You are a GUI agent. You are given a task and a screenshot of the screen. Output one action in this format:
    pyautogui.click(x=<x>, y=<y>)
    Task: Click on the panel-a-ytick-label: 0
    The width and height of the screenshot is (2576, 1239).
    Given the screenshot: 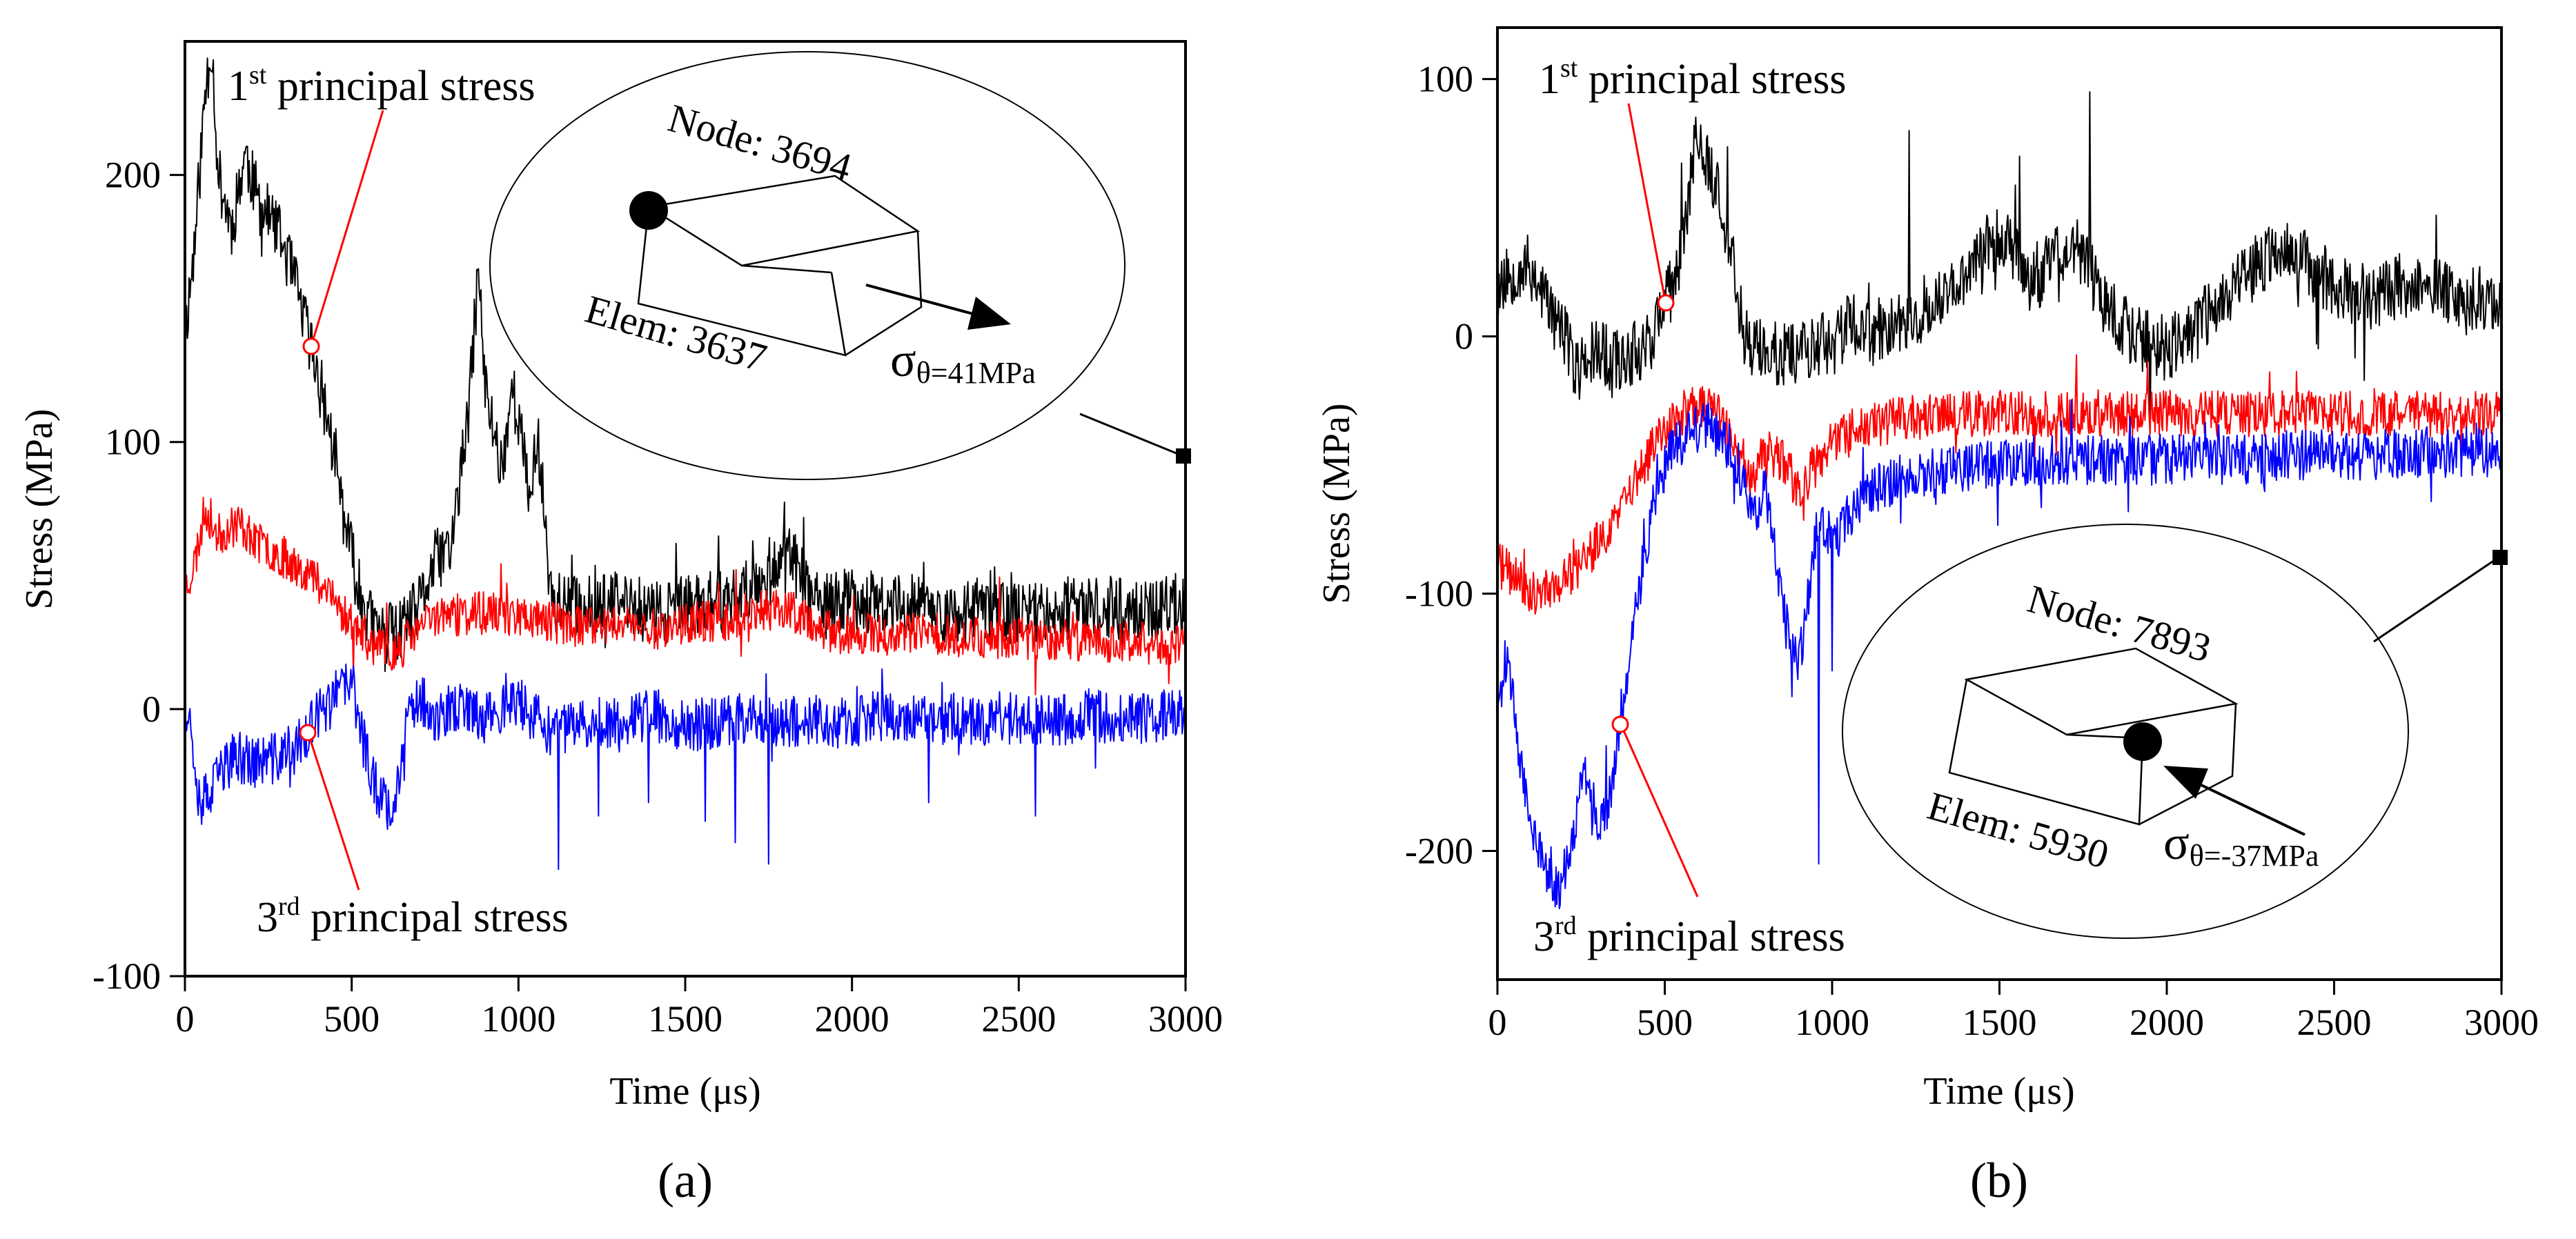 What is the action you would take?
    pyautogui.click(x=151, y=709)
    